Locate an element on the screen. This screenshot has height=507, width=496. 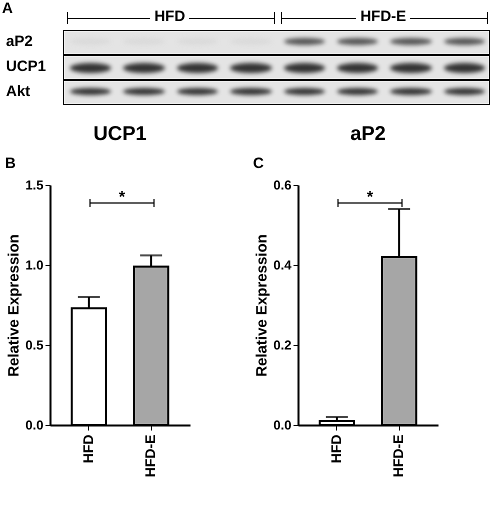
y-tick-label: 0.2 is located at coordinates (282, 345).